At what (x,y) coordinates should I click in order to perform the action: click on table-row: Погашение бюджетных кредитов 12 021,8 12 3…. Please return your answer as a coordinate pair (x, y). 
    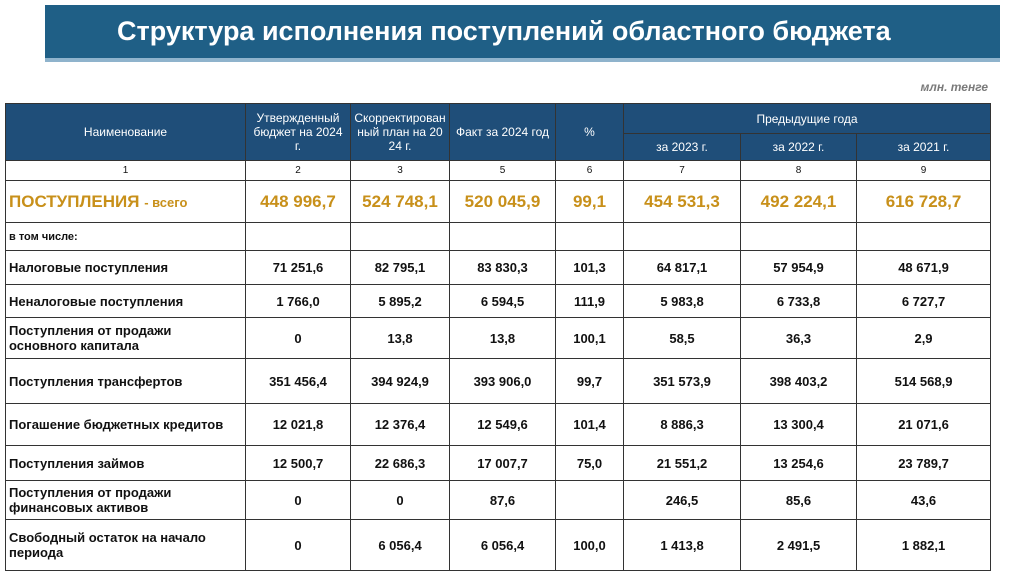
    Looking at the image, I should click on (498, 424).